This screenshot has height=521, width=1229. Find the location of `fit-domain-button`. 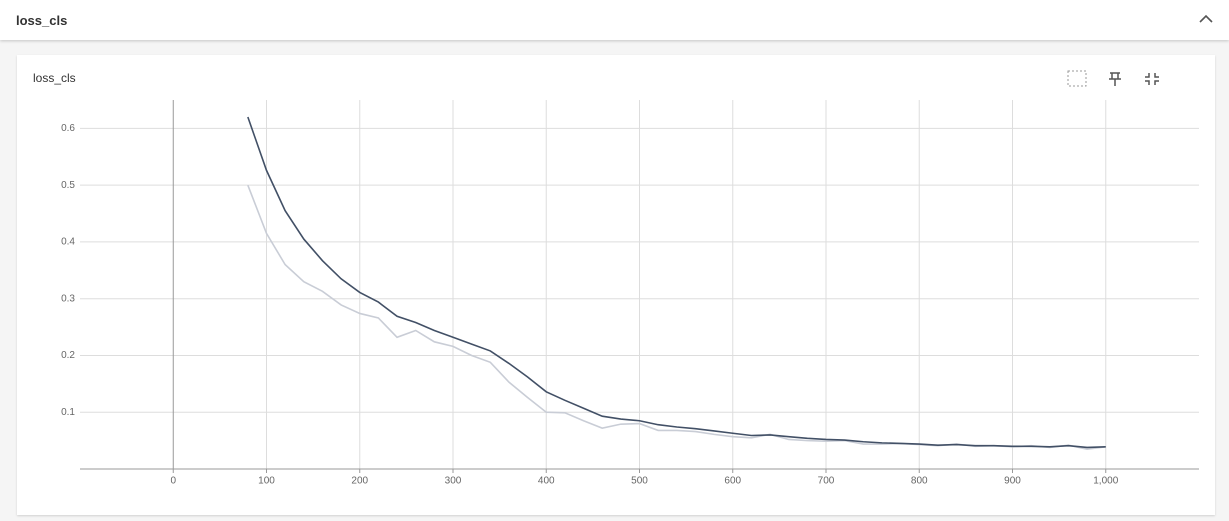

fit-domain-button is located at coordinates (1077, 78).